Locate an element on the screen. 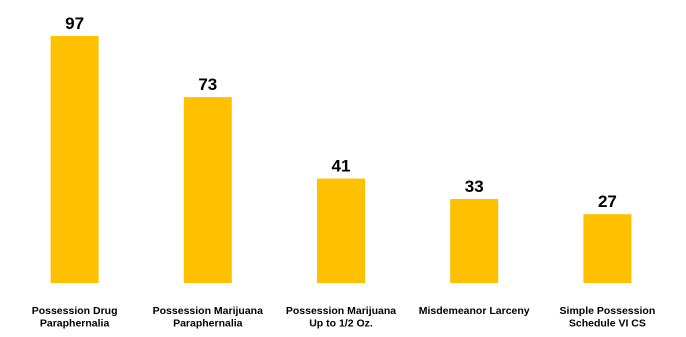  bar-possession-drug-paraphernalia is located at coordinates (74, 159).